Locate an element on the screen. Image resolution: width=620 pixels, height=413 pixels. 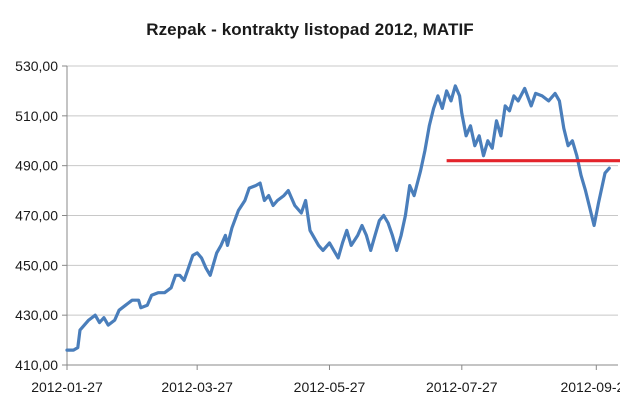
x-tick-label: 2012-07-27 is located at coordinates (462, 387).